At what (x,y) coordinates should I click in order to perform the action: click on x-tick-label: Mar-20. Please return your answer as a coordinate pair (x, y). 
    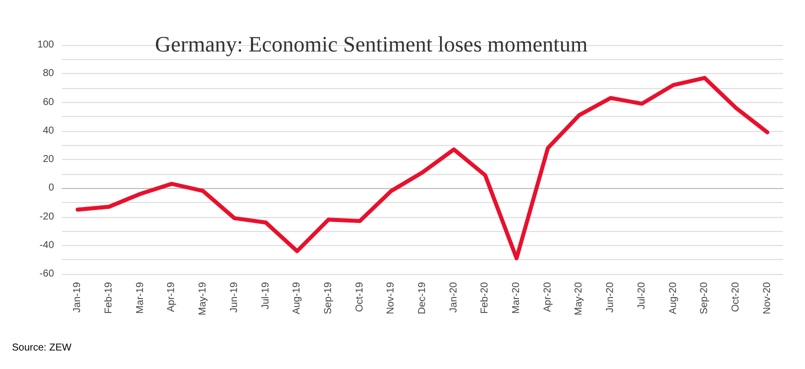
    Looking at the image, I should click on (516, 298).